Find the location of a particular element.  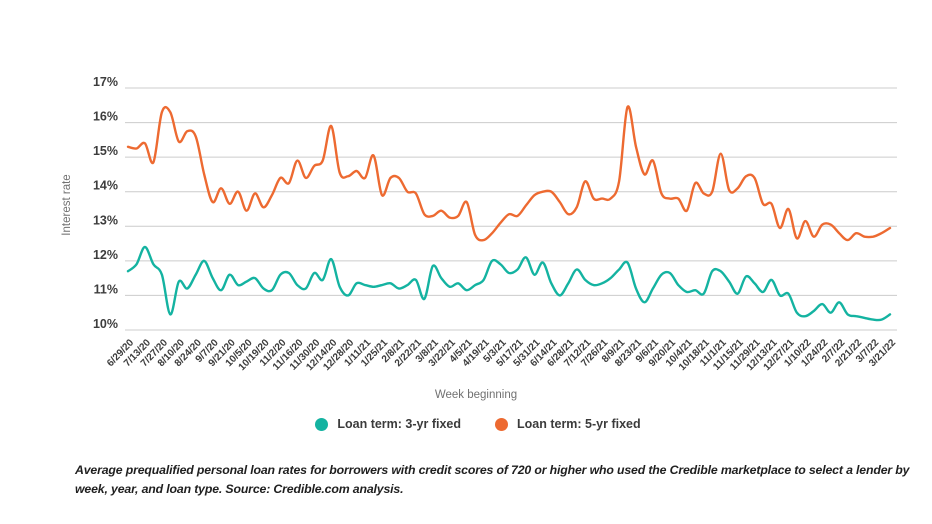

legend-label-3yr: Loan term: 3-yr fixed is located at coordinates (399, 424).